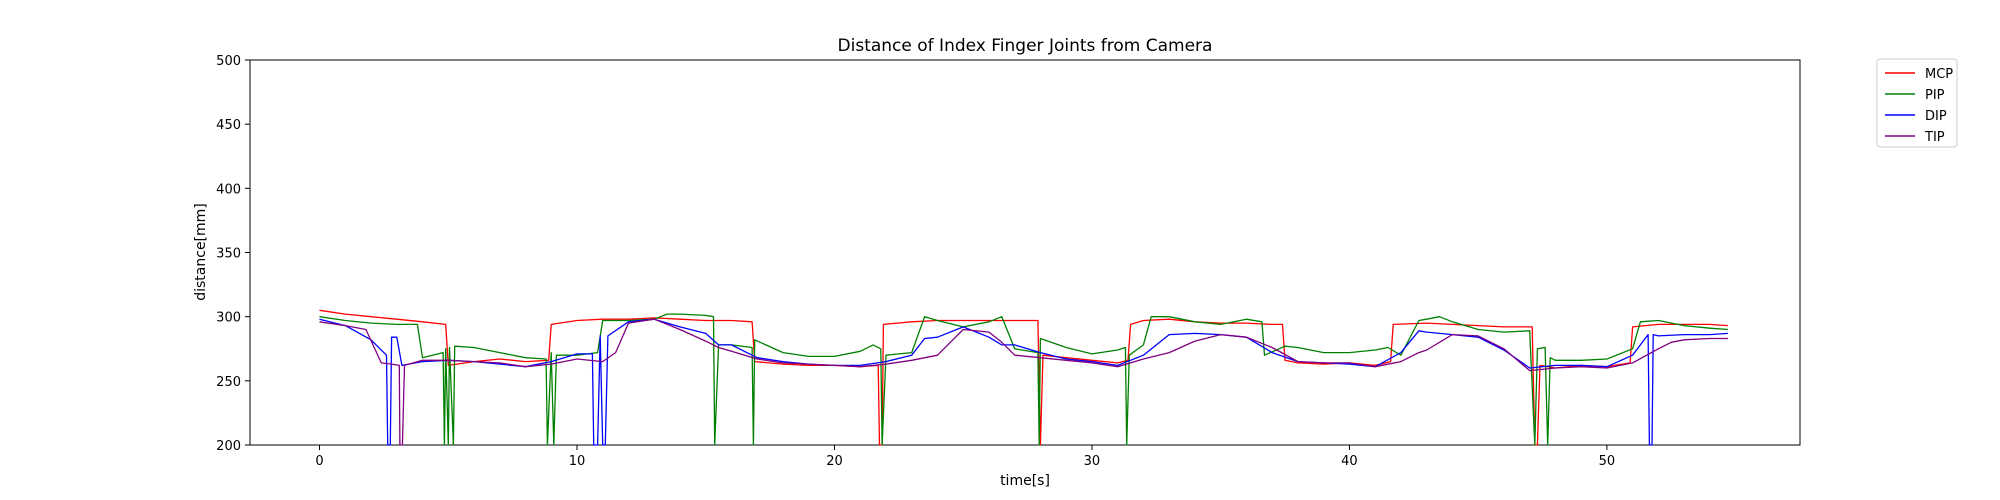 This screenshot has height=500, width=2000. What do you see at coordinates (228, 446) in the screenshot?
I see `y-tick-label: 200` at bounding box center [228, 446].